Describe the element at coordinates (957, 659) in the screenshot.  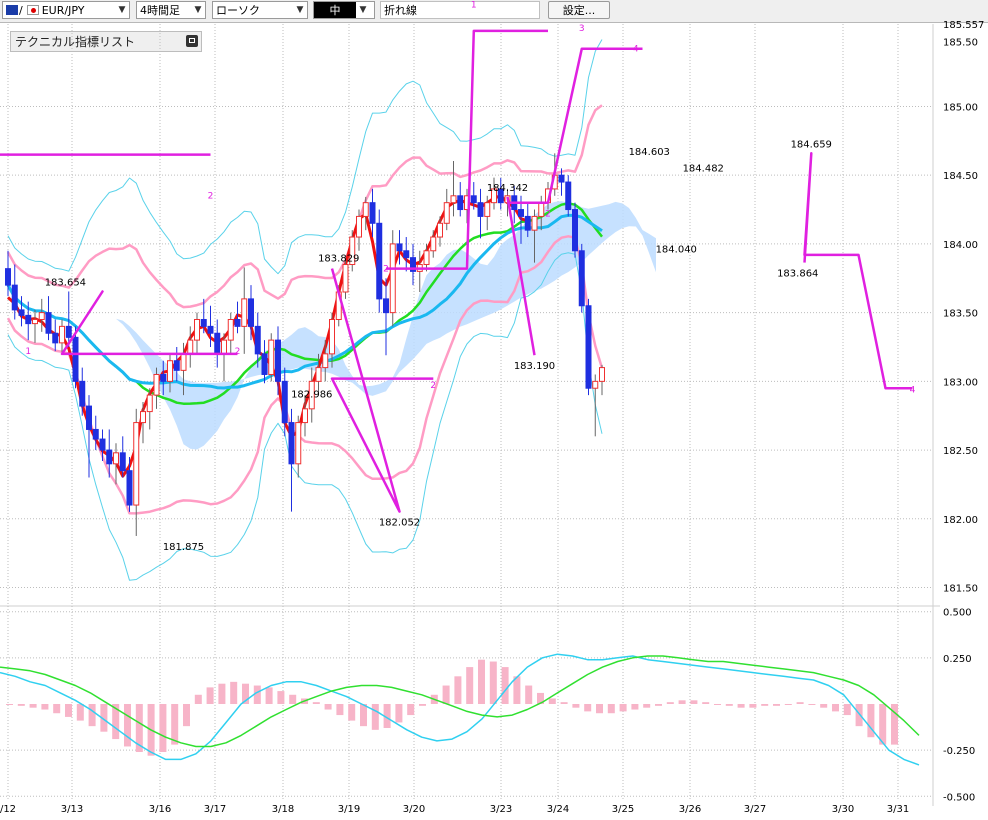
I see `osc-y-tick-label: 0.250` at that location.